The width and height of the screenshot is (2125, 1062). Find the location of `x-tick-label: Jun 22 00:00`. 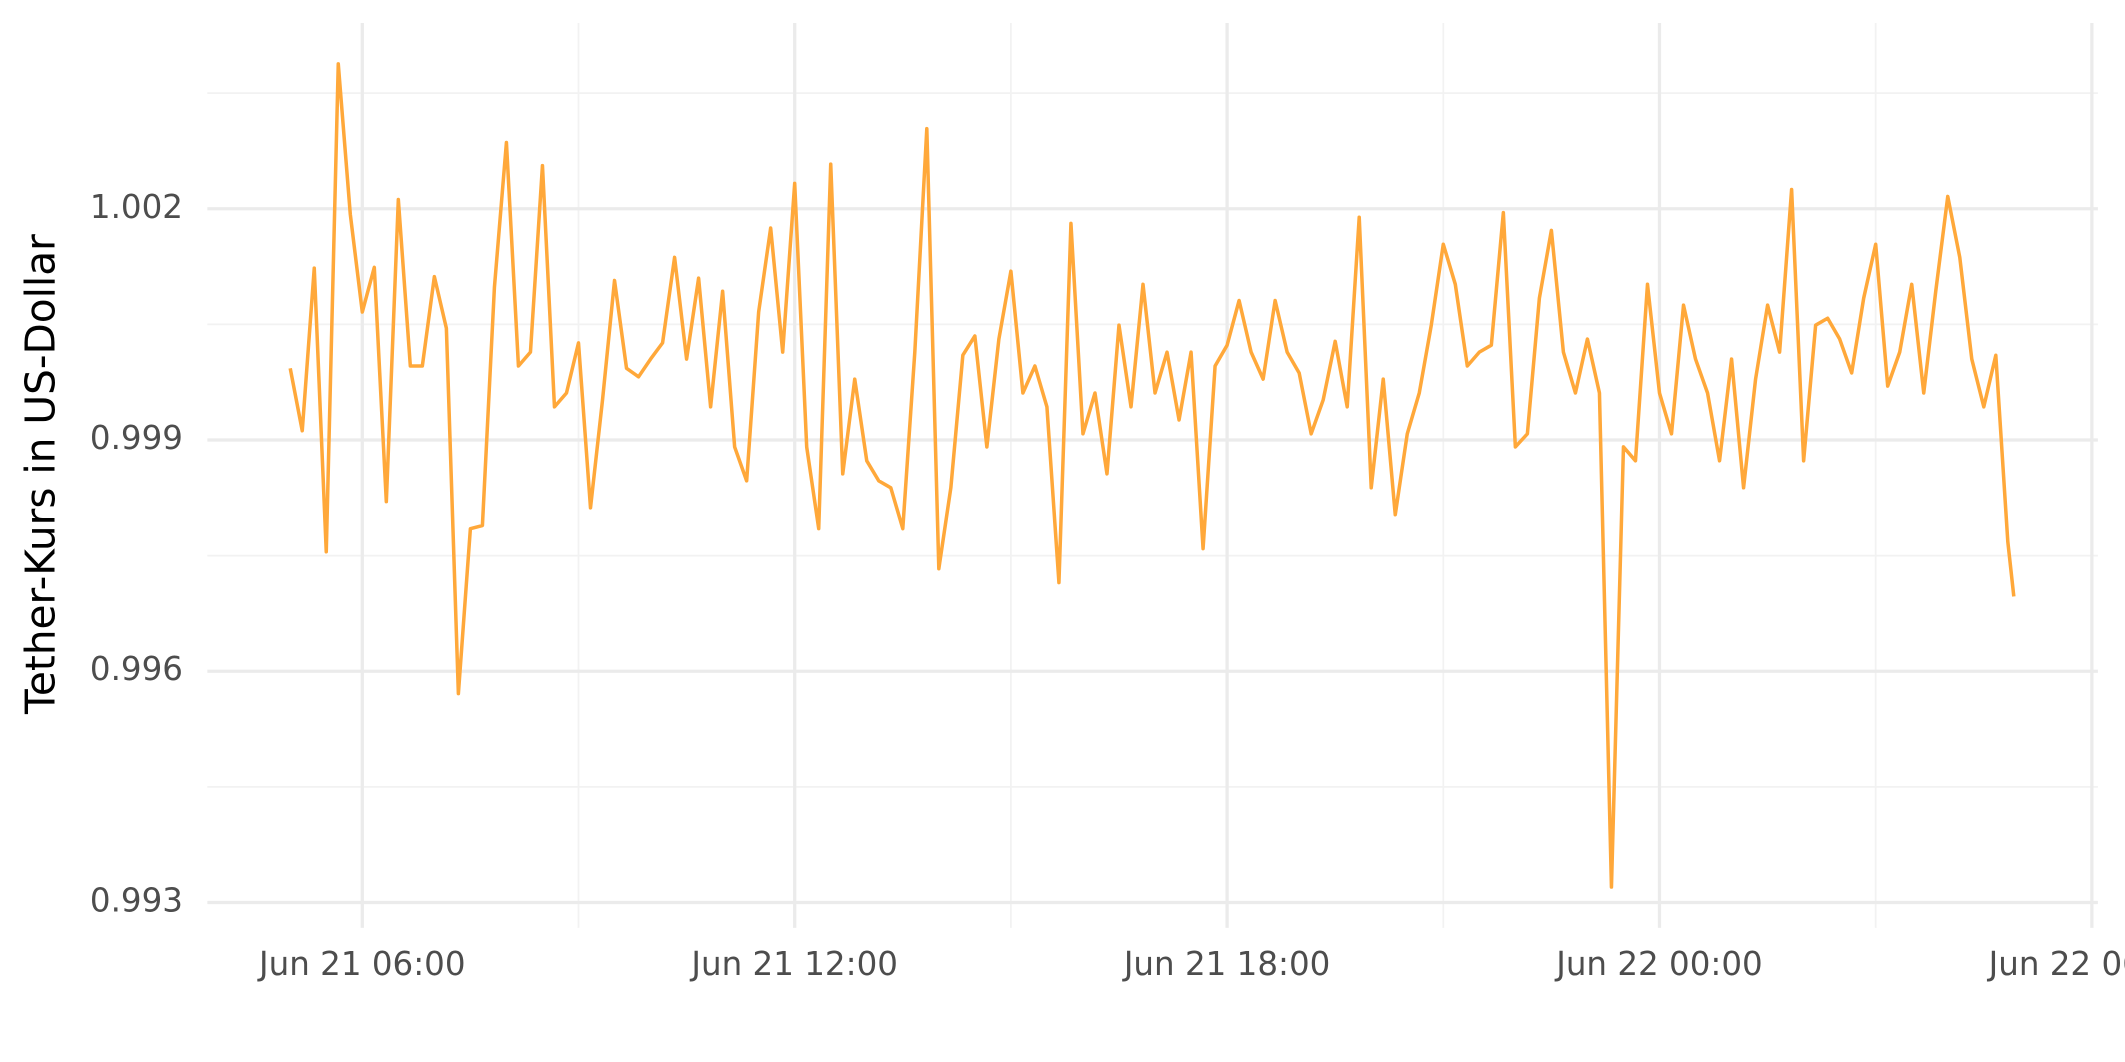

x-tick-label: Jun 22 00:00 is located at coordinates (1658, 964).